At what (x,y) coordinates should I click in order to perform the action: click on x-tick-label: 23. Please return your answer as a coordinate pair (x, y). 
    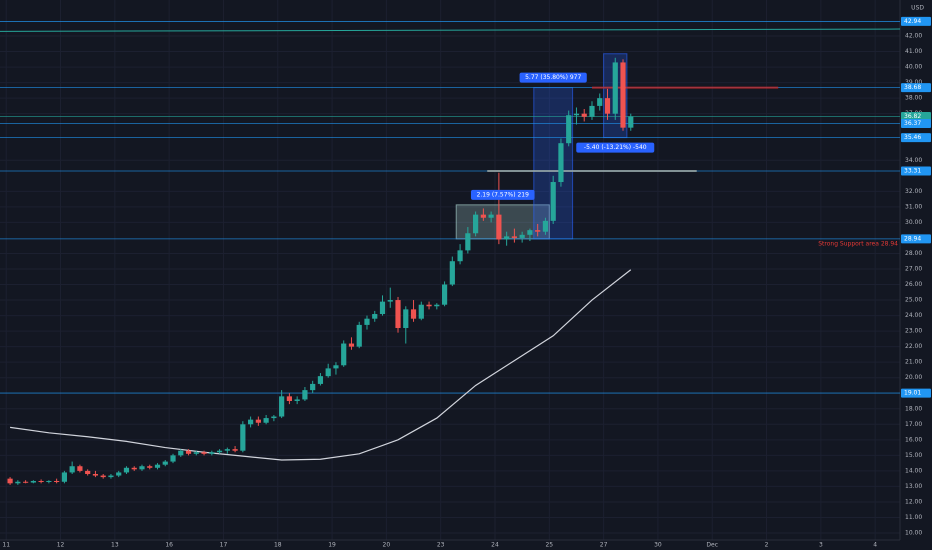
    Looking at the image, I should click on (441, 545).